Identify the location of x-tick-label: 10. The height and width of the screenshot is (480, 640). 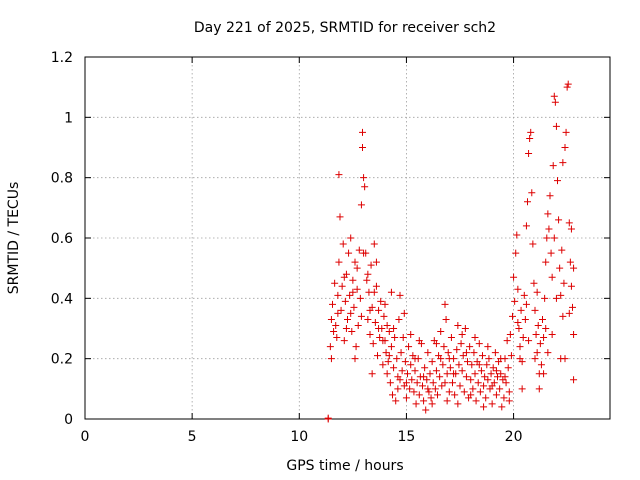
(299, 437).